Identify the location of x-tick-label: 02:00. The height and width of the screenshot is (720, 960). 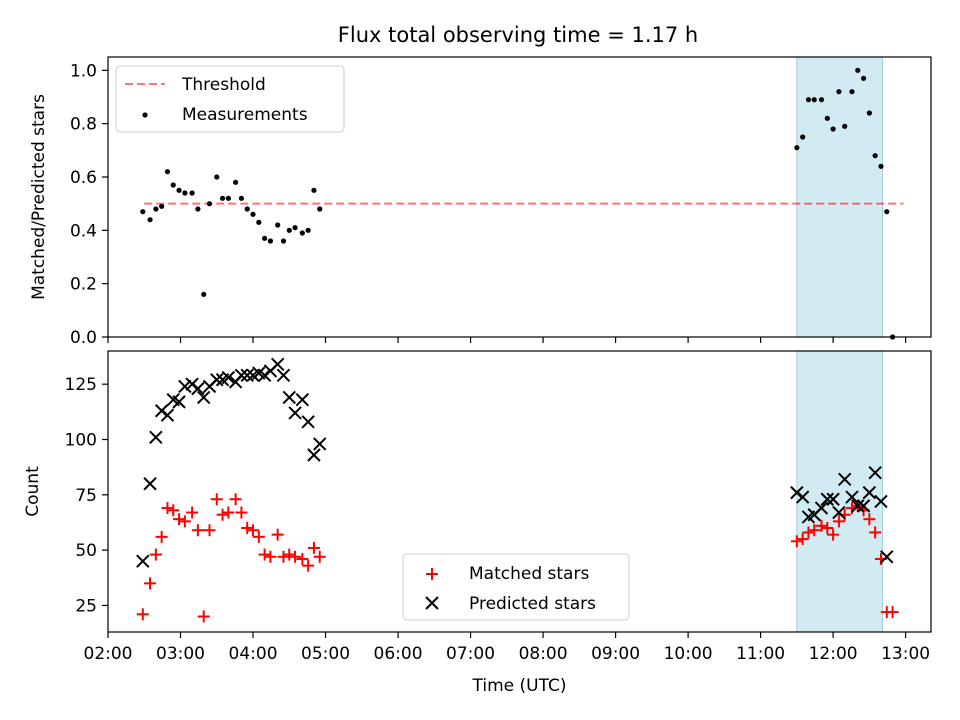
(108, 654).